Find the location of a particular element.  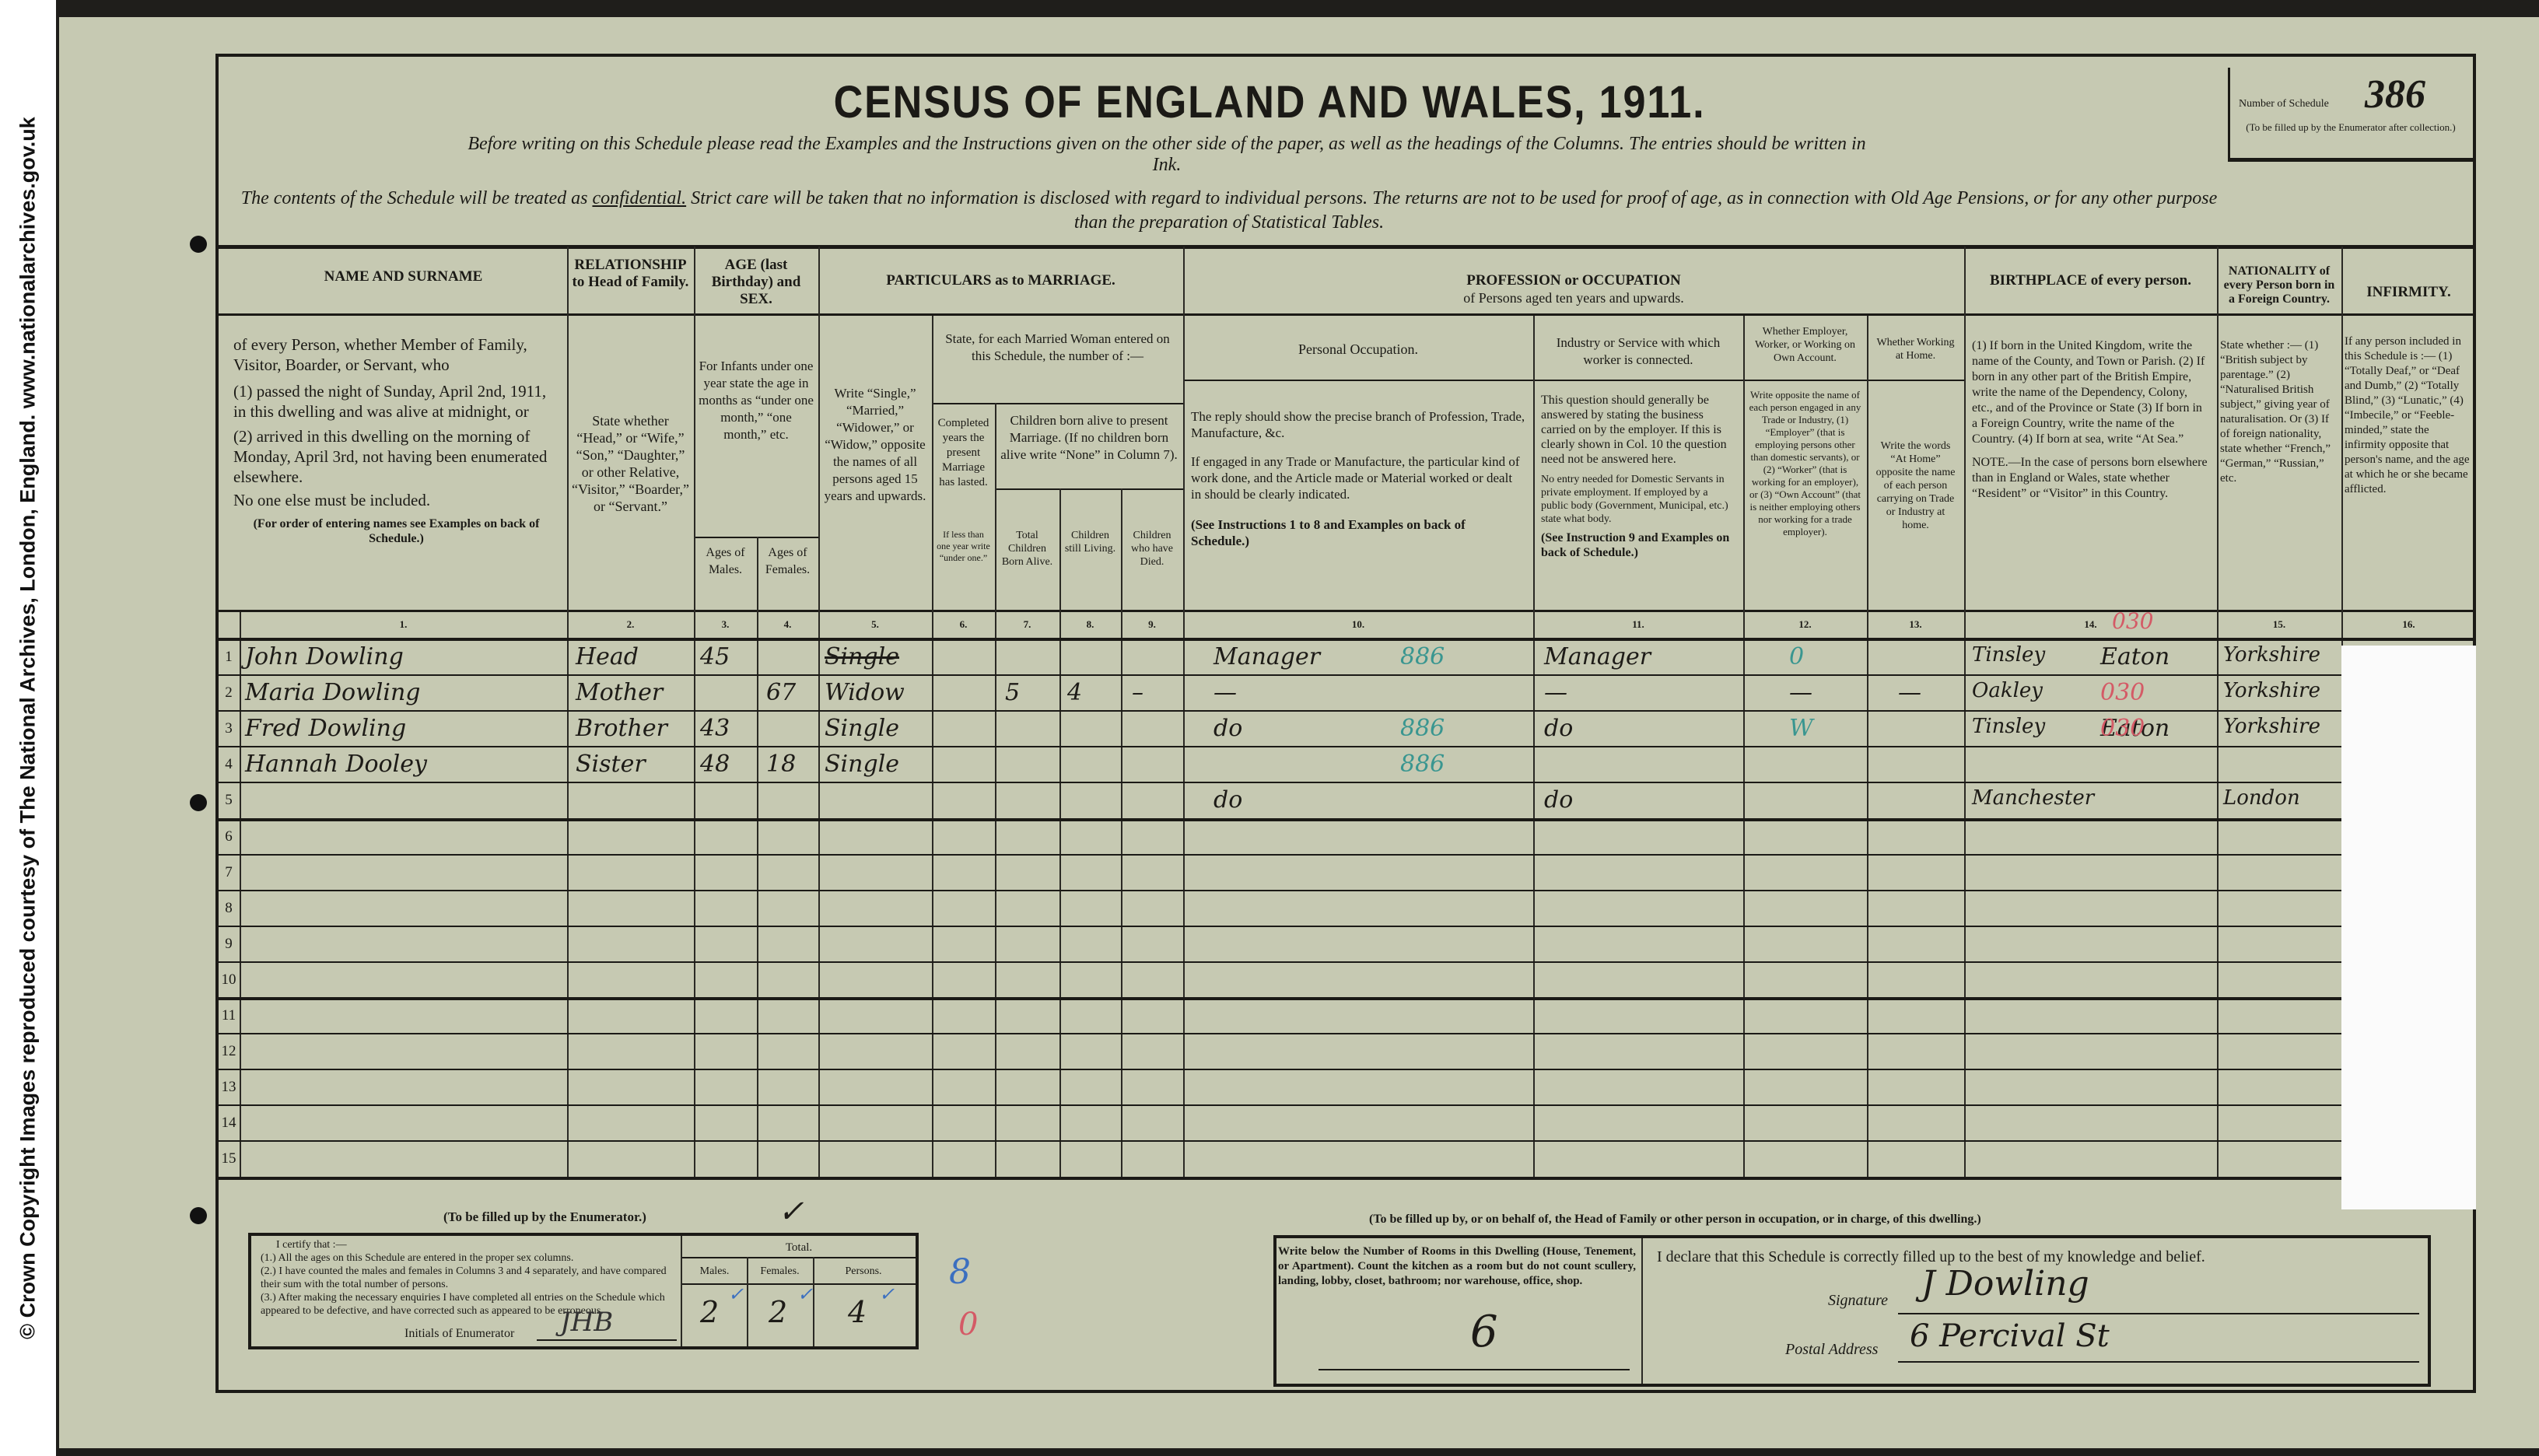

heading-children-died: Children who have Died. is located at coordinates (1152, 549).